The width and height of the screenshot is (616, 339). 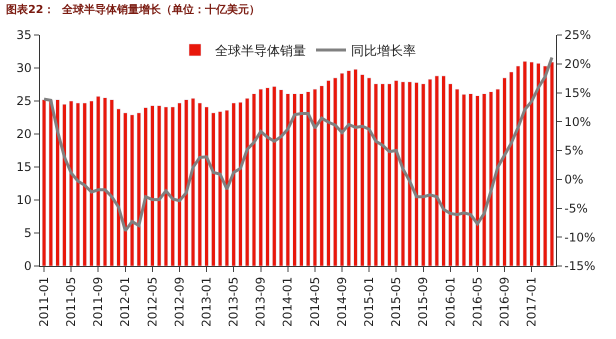 What do you see at coordinates (152, 301) in the screenshot?
I see `x-tick-label: 2012-05` at bounding box center [152, 301].